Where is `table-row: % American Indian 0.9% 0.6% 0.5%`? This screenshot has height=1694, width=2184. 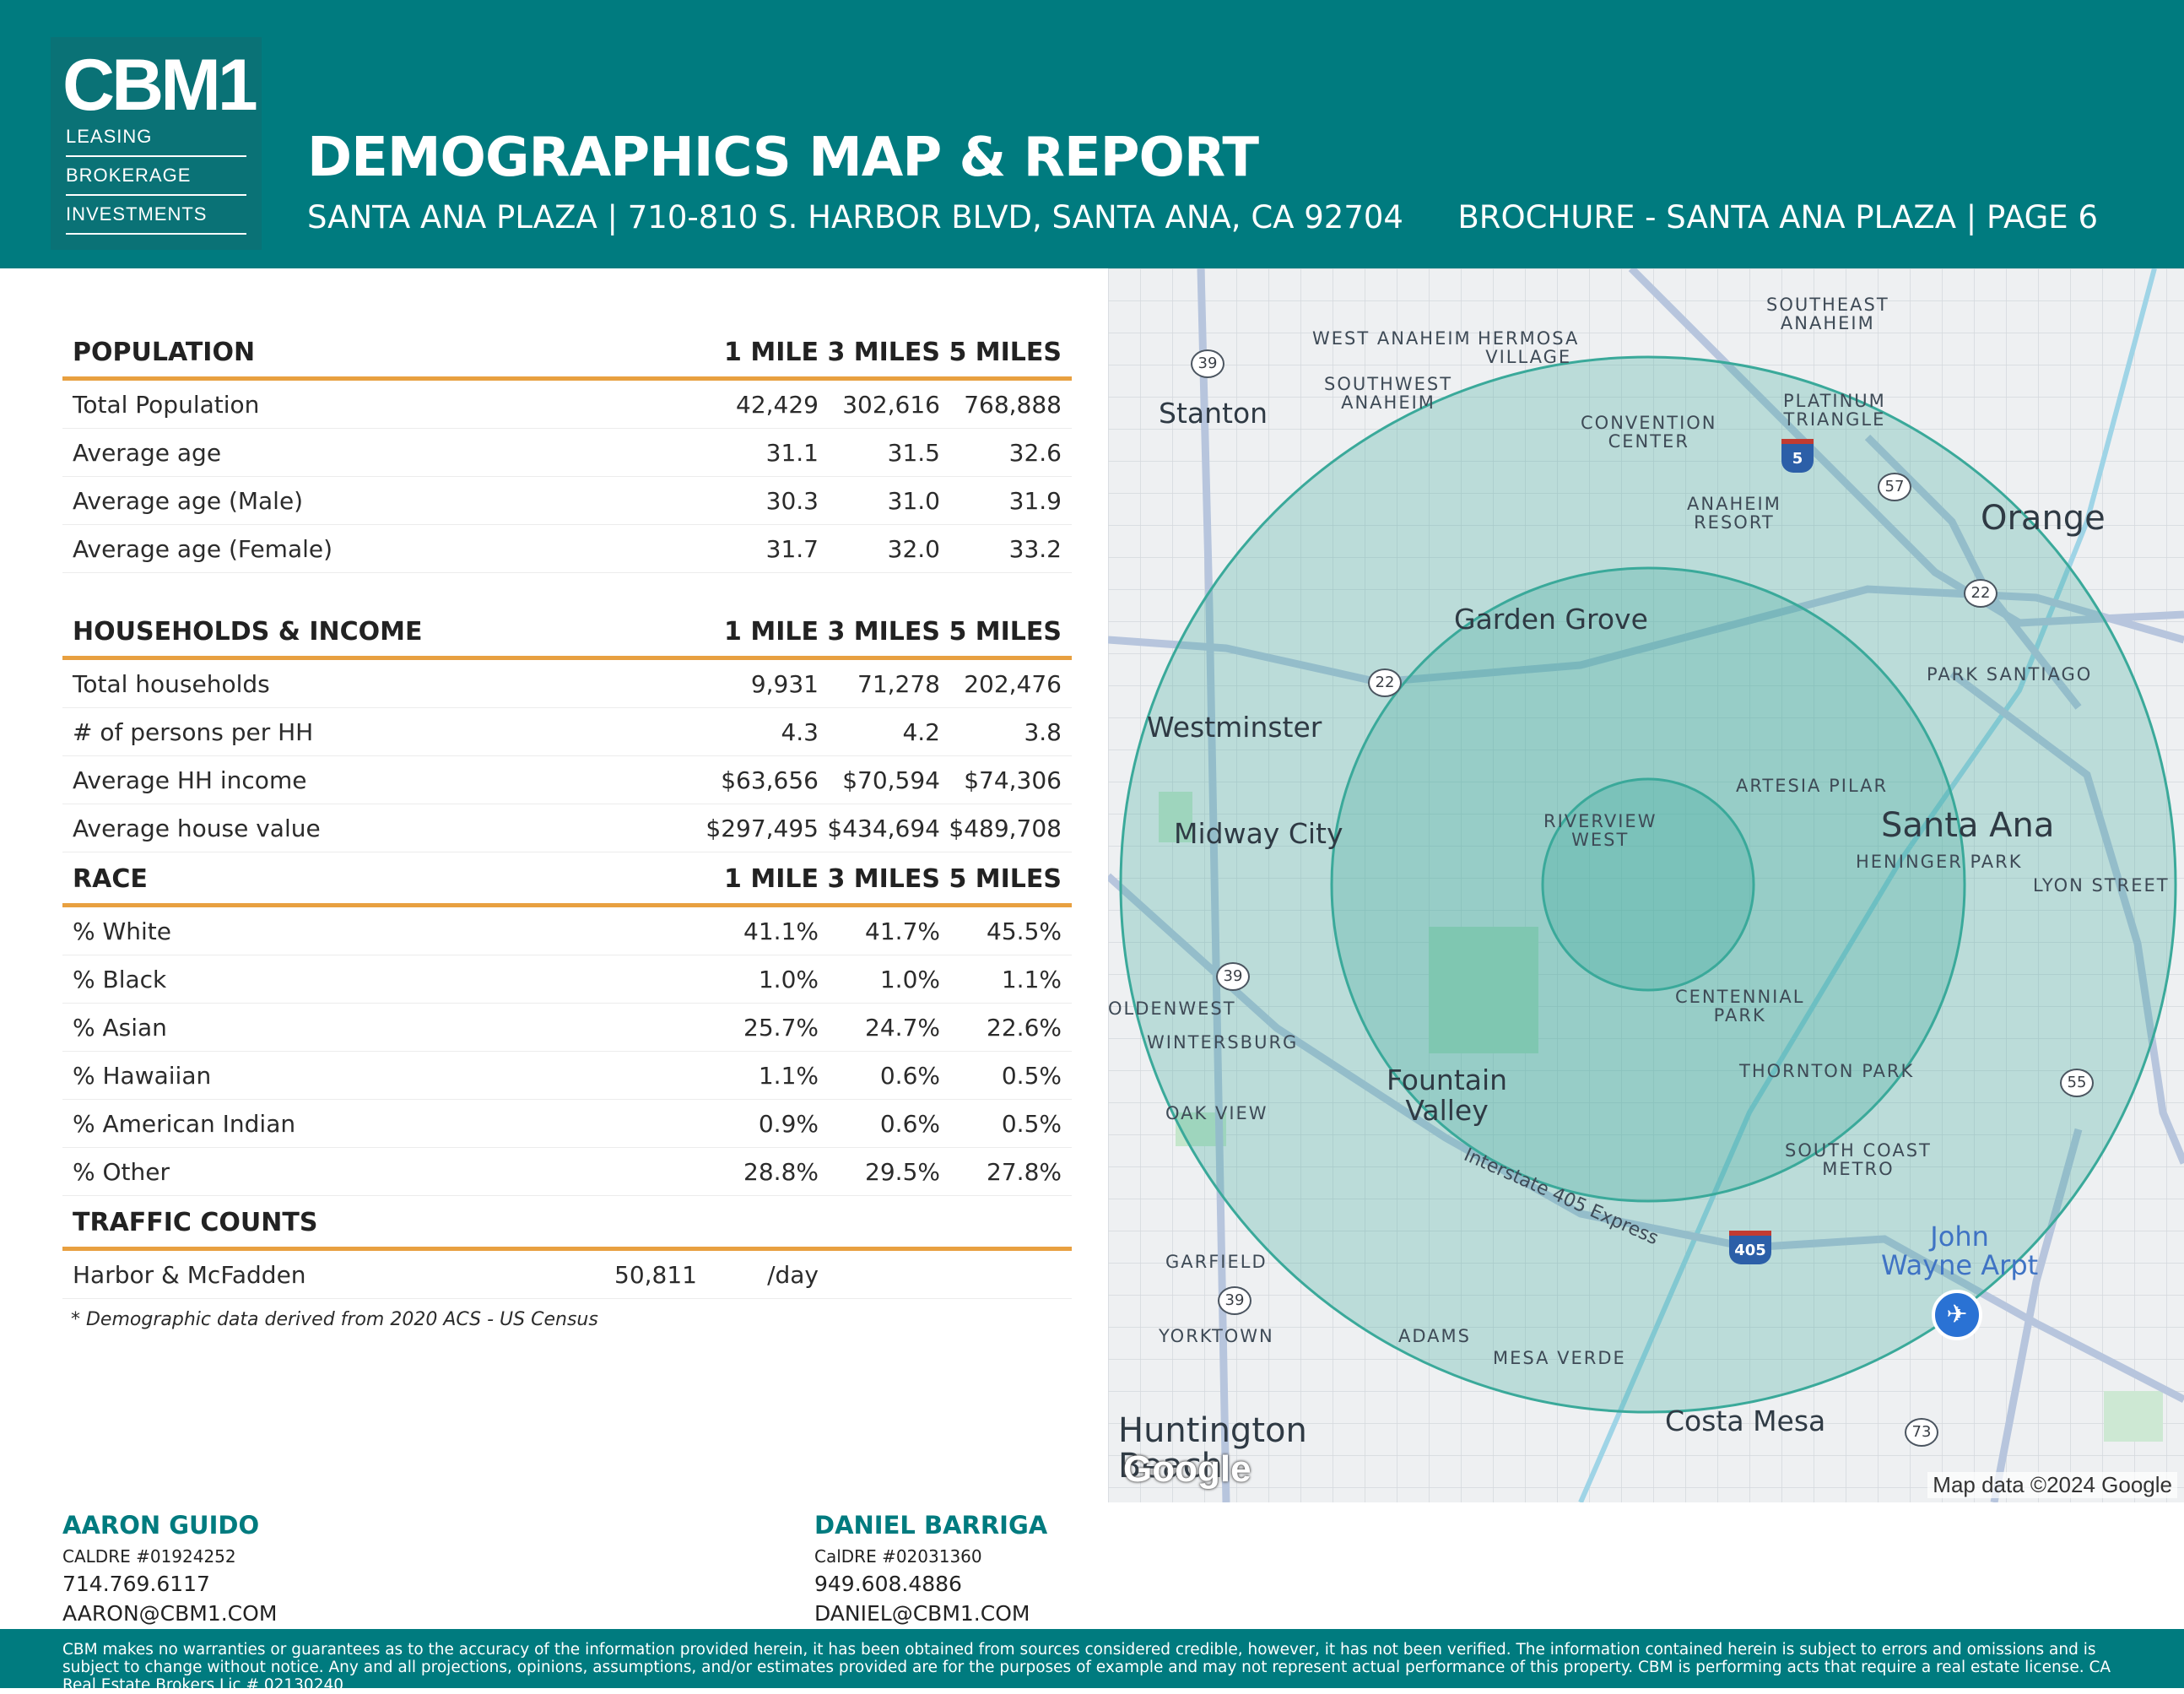
table-row: % American Indian 0.9% 0.6% 0.5% is located at coordinates (567, 1124).